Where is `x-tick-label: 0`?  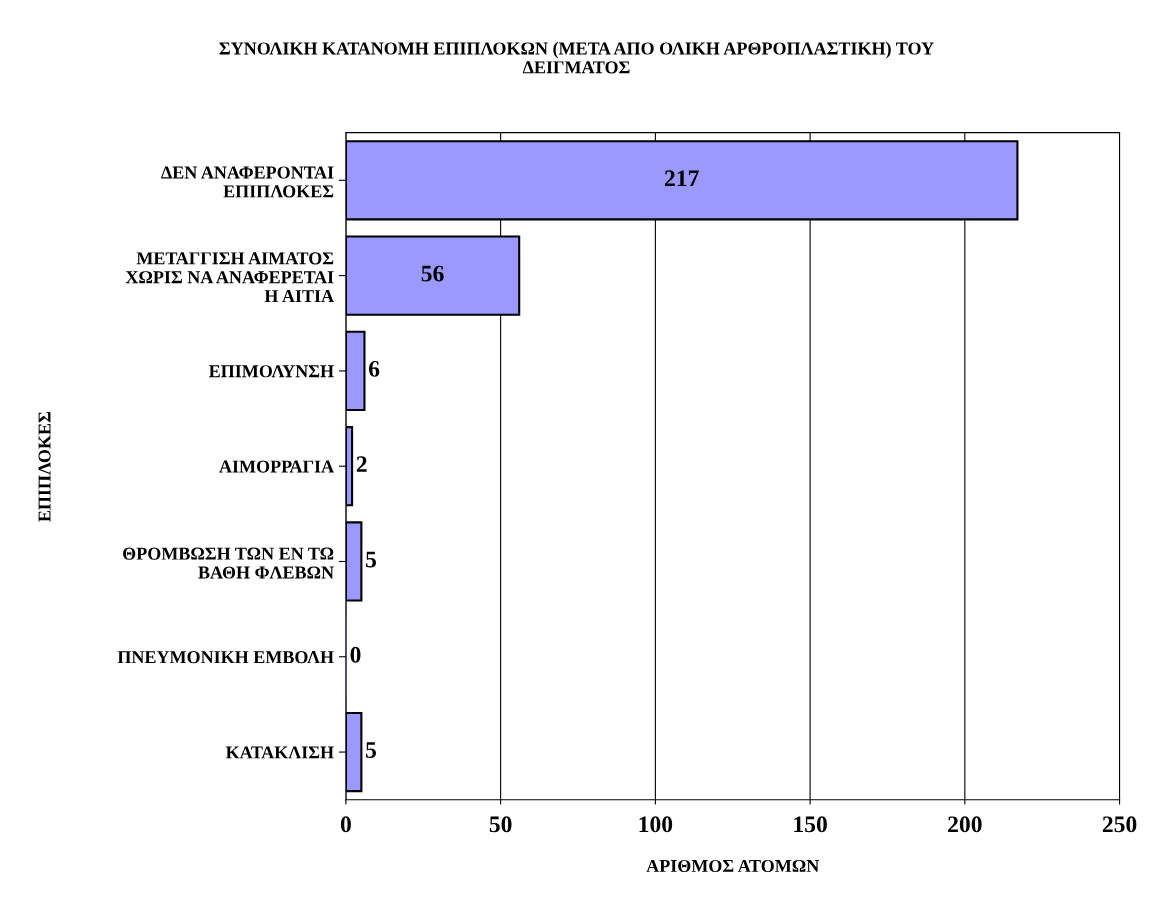
x-tick-label: 0 is located at coordinates (345, 824).